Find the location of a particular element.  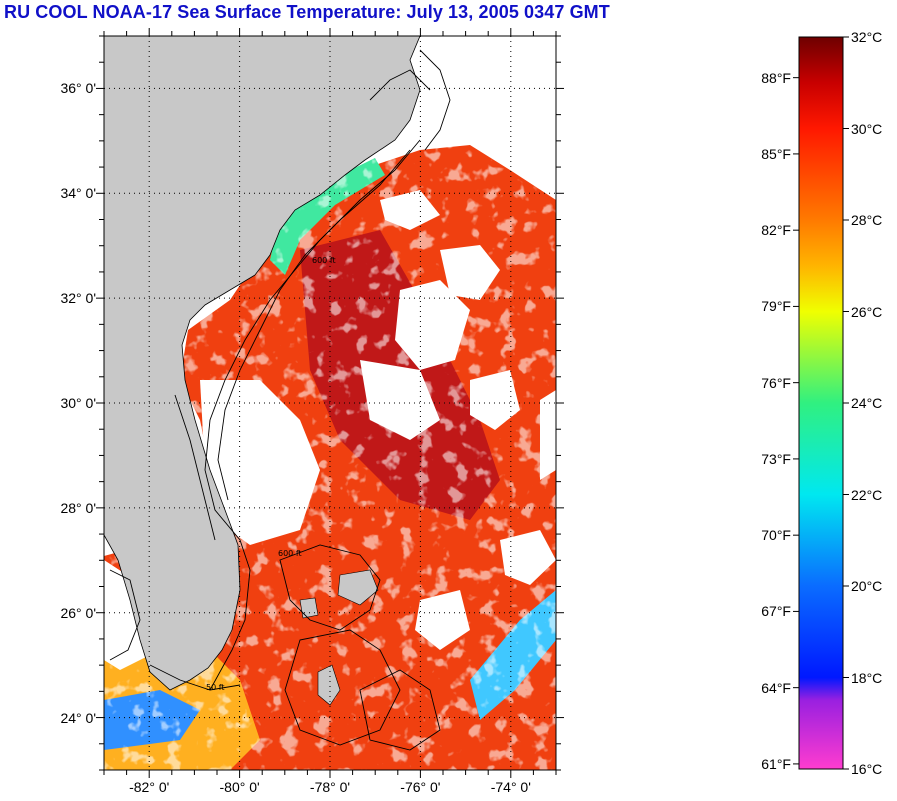

lon-tick-label: -80° 0' is located at coordinates (239, 787).